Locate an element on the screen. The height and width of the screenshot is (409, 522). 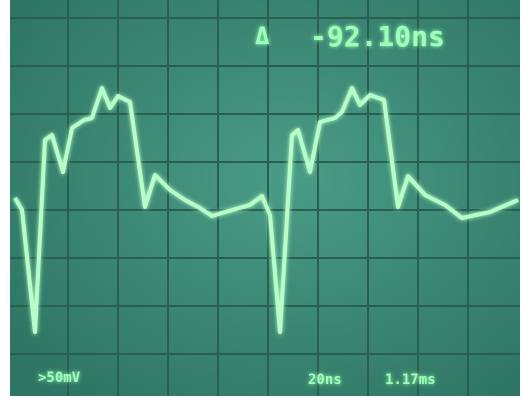
delay-readout: 1.17ms is located at coordinates (410, 380).